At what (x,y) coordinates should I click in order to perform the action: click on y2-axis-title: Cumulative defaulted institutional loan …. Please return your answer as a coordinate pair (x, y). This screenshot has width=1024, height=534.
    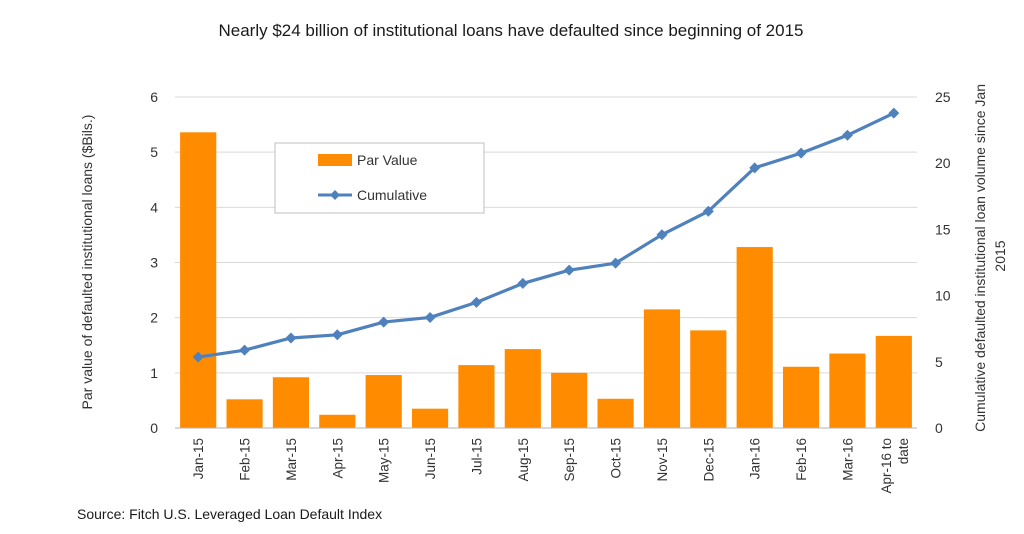
    Looking at the image, I should click on (990, 256).